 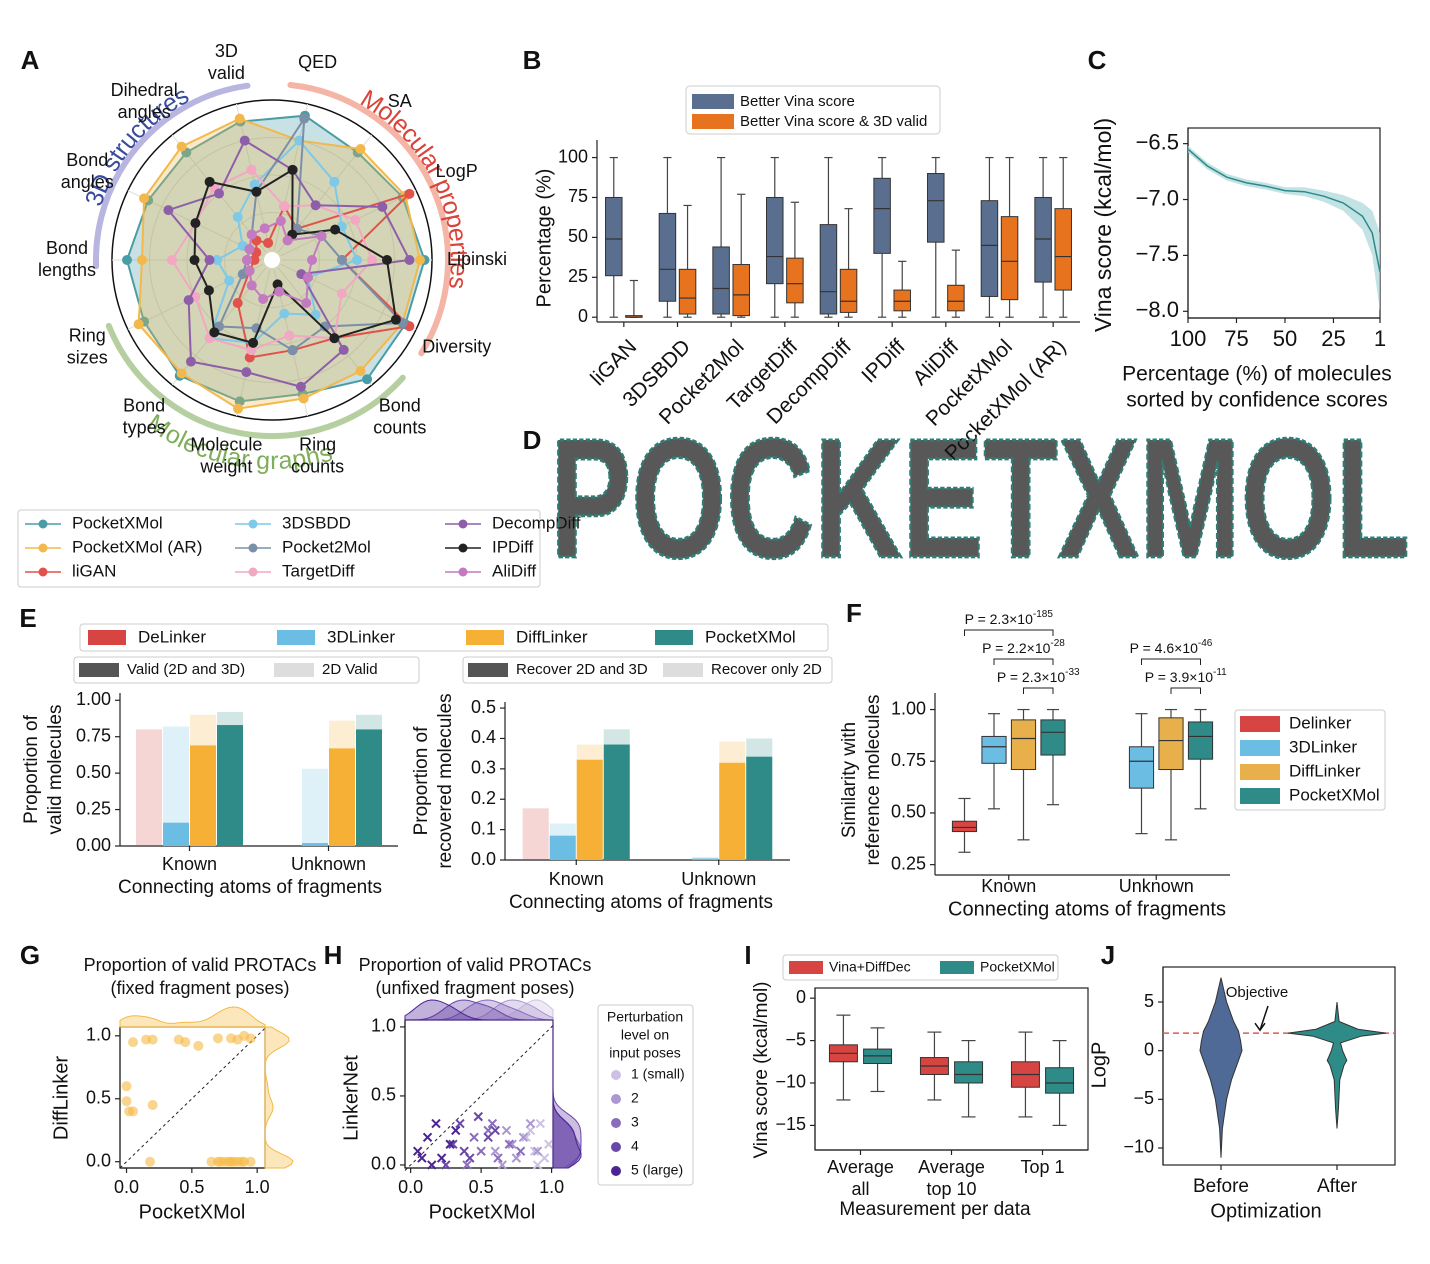 I want to click on p-bracket, so click(x=1038, y=690).